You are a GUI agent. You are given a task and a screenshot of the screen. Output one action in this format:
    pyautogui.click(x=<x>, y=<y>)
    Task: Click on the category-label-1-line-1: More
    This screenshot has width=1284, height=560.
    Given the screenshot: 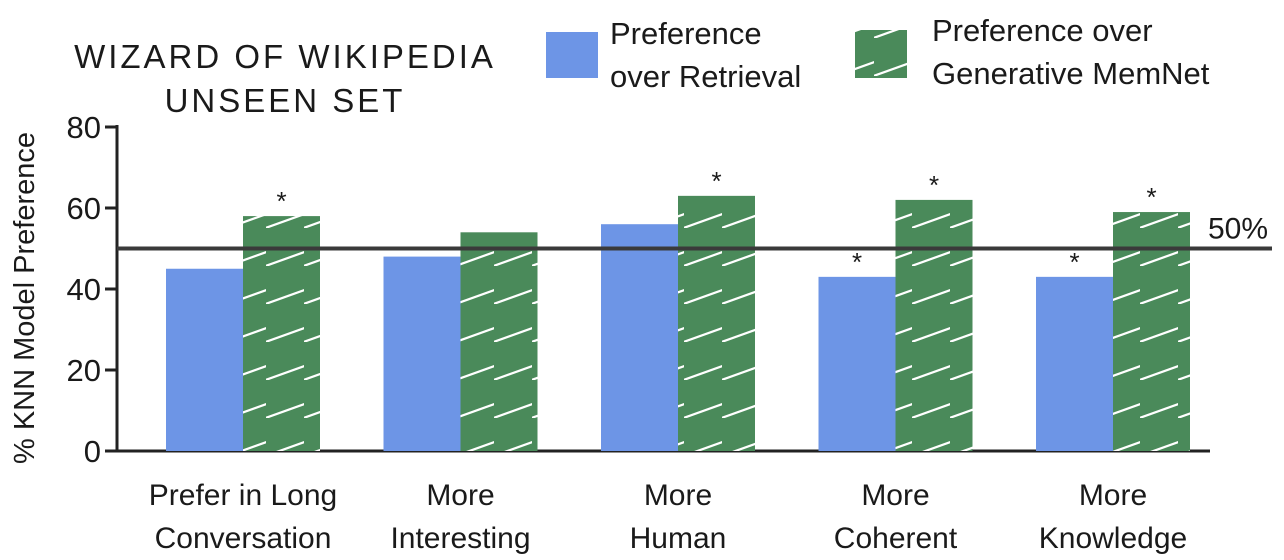 What is the action you would take?
    pyautogui.click(x=460, y=495)
    